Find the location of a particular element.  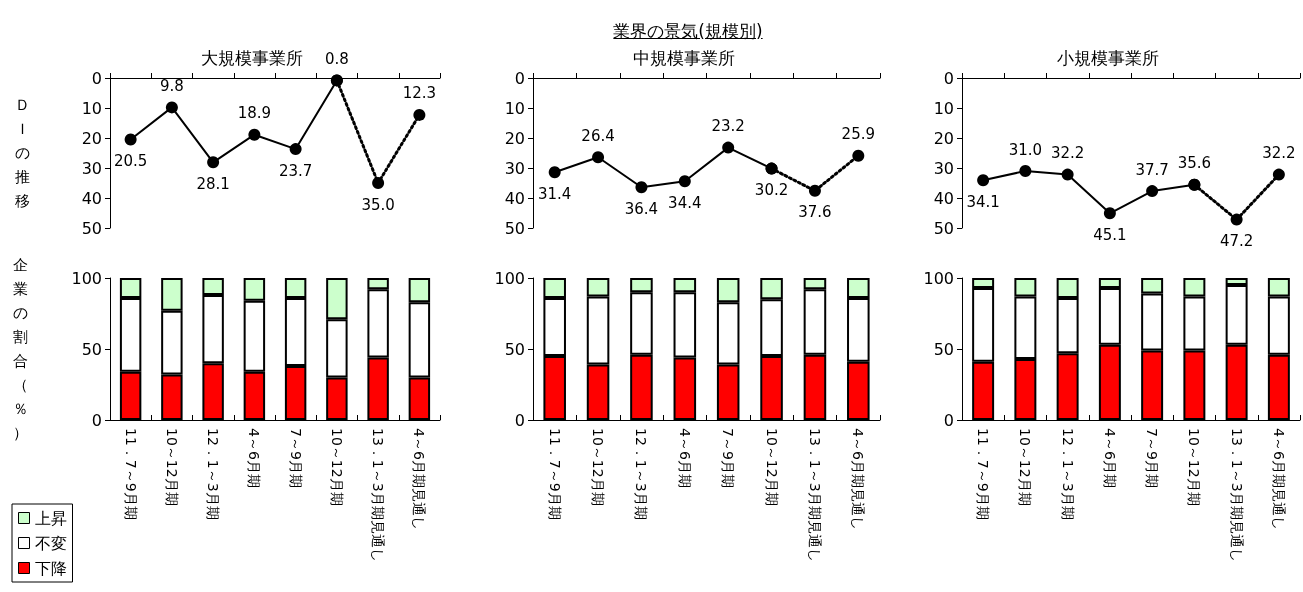

data-label: 34.4 is located at coordinates (685, 202).